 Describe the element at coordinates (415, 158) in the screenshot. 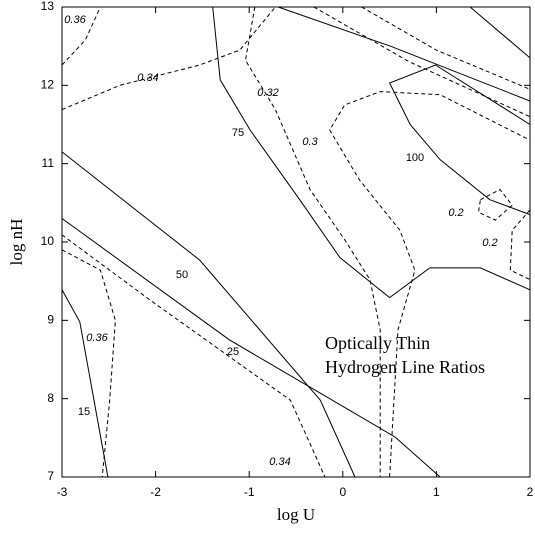

I see `contour-label: 100` at that location.